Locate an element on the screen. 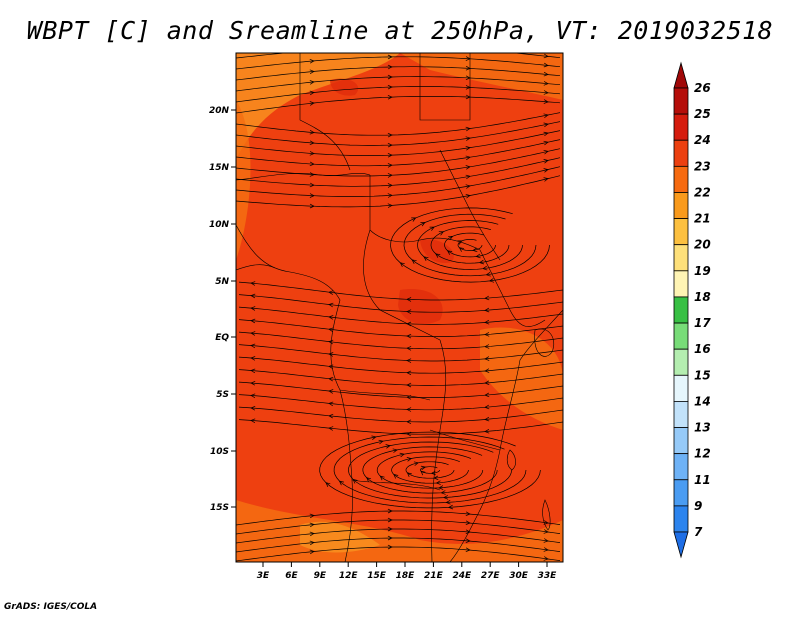  lat-label: 15N is located at coordinates (219, 168).